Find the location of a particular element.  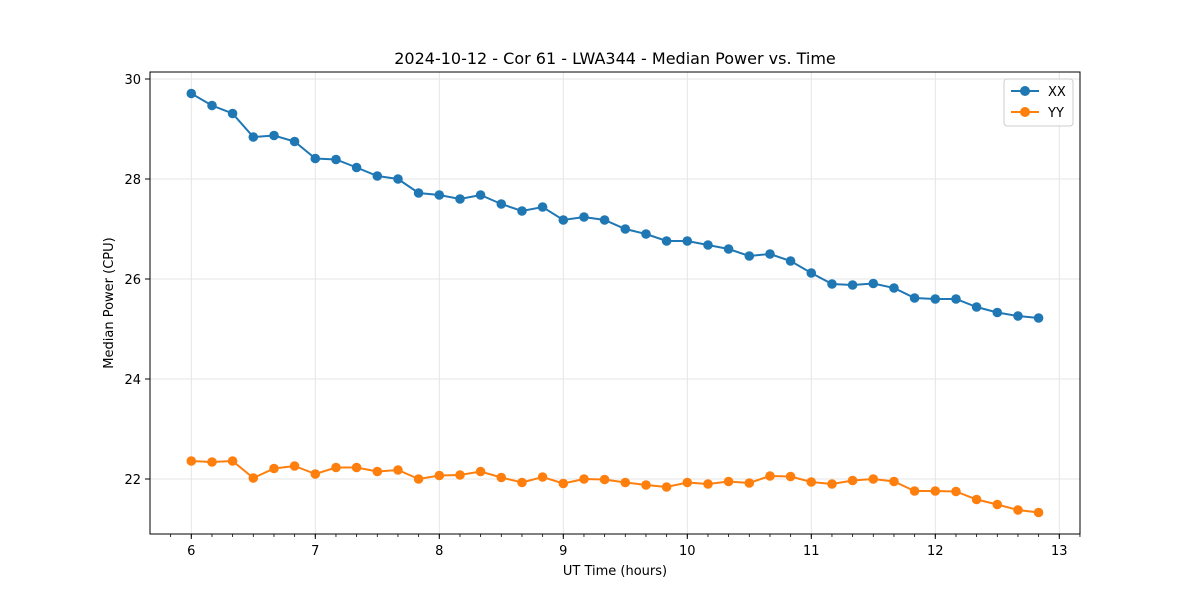

y-tick-label: 22 is located at coordinates (132, 480).